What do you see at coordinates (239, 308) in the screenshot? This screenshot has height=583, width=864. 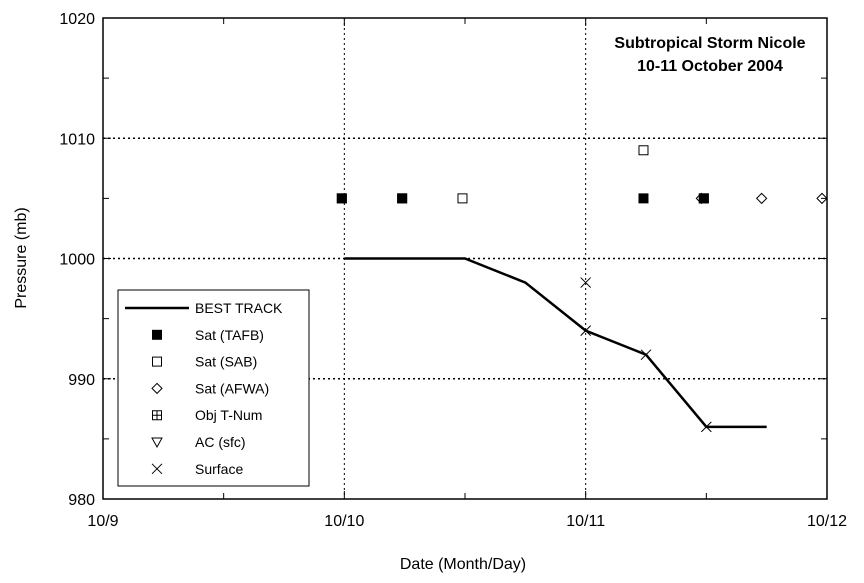 I see `legend-label-best-track: BEST TRACK` at bounding box center [239, 308].